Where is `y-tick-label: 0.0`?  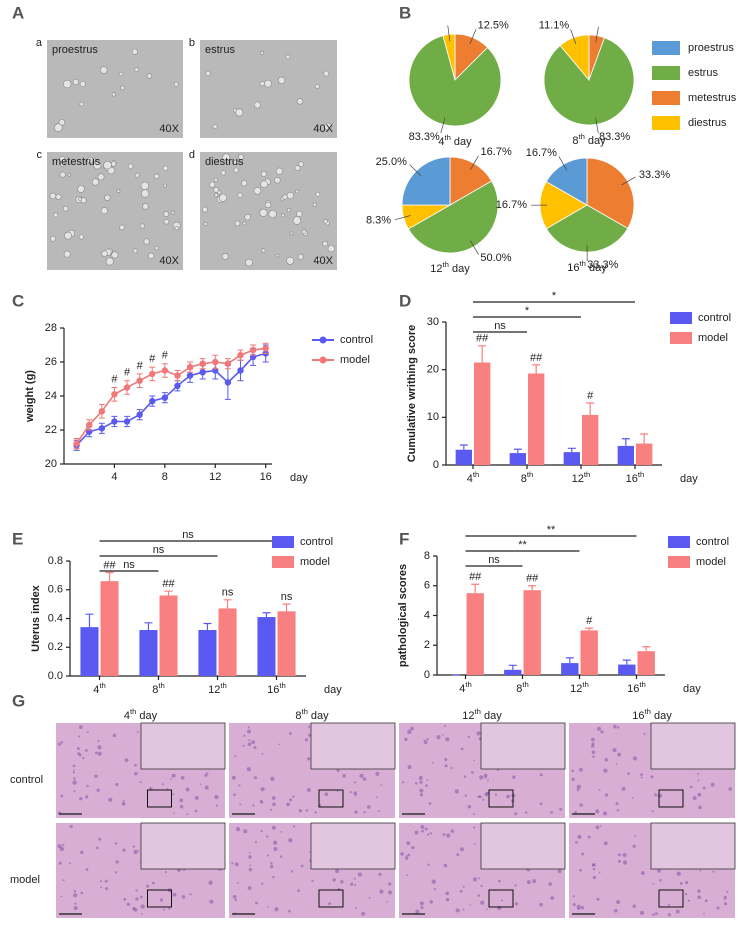 y-tick-label: 0.0 is located at coordinates (55, 676).